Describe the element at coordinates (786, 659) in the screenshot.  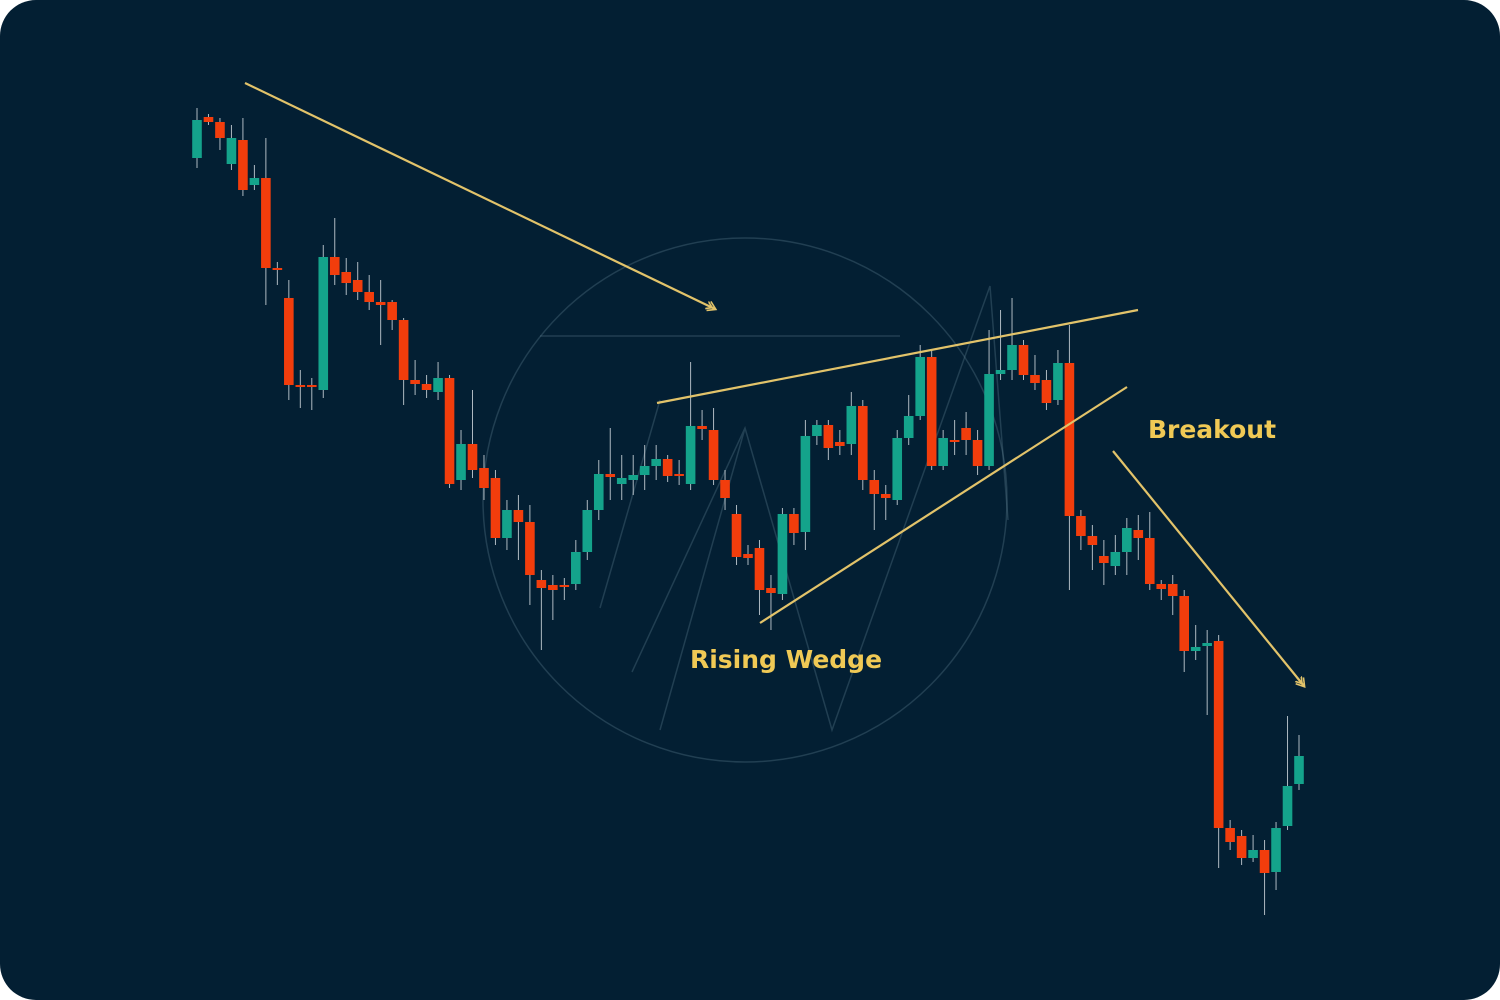
I see `annotation: Rising Wedge` at that location.